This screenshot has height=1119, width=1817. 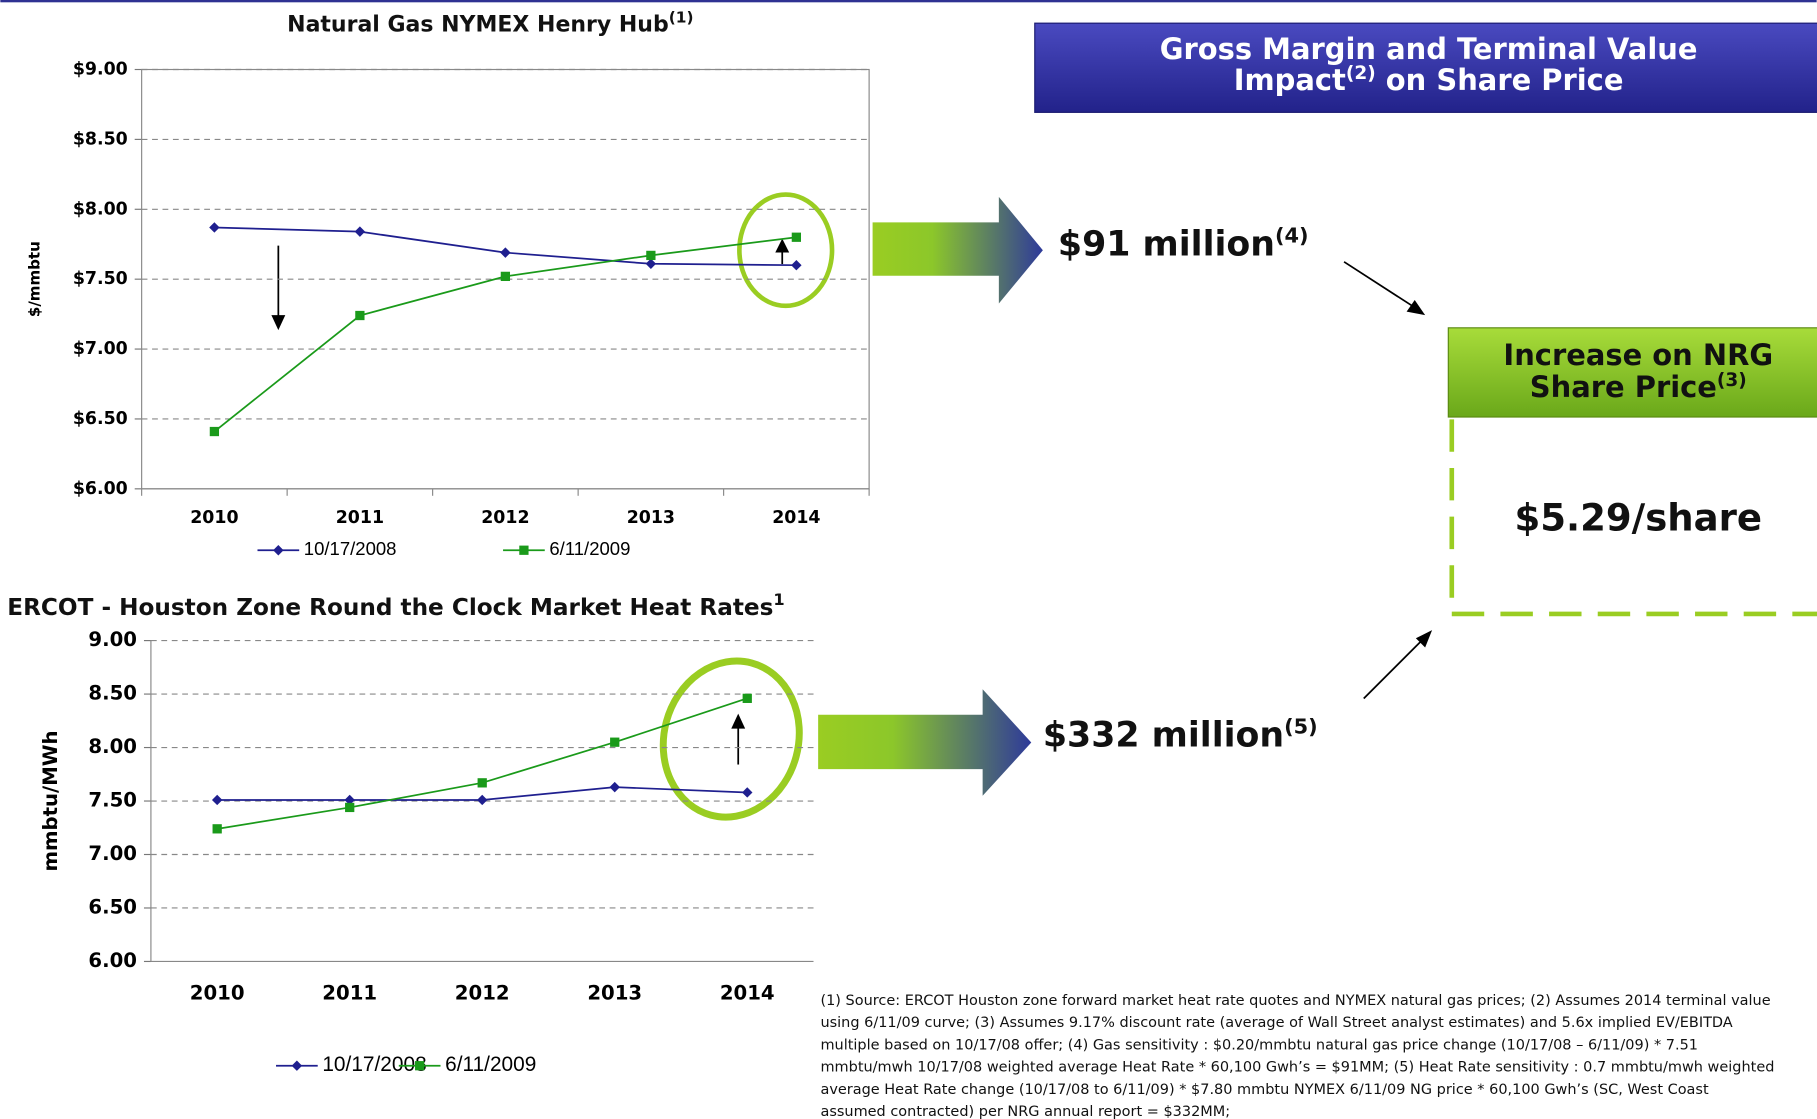 I want to click on chart-title: Natural Gas NYMEX Henry Hub(1), so click(x=490, y=23).